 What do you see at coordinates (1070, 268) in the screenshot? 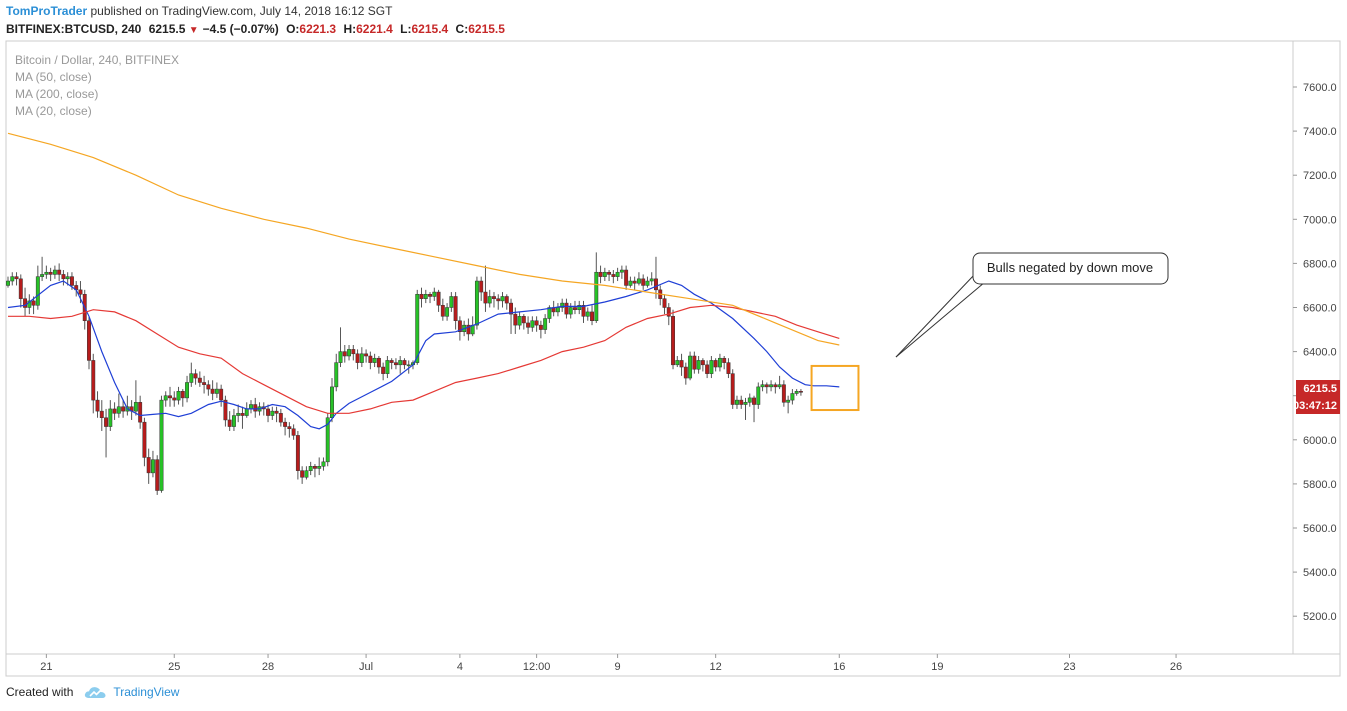
I see `callout-box` at bounding box center [1070, 268].